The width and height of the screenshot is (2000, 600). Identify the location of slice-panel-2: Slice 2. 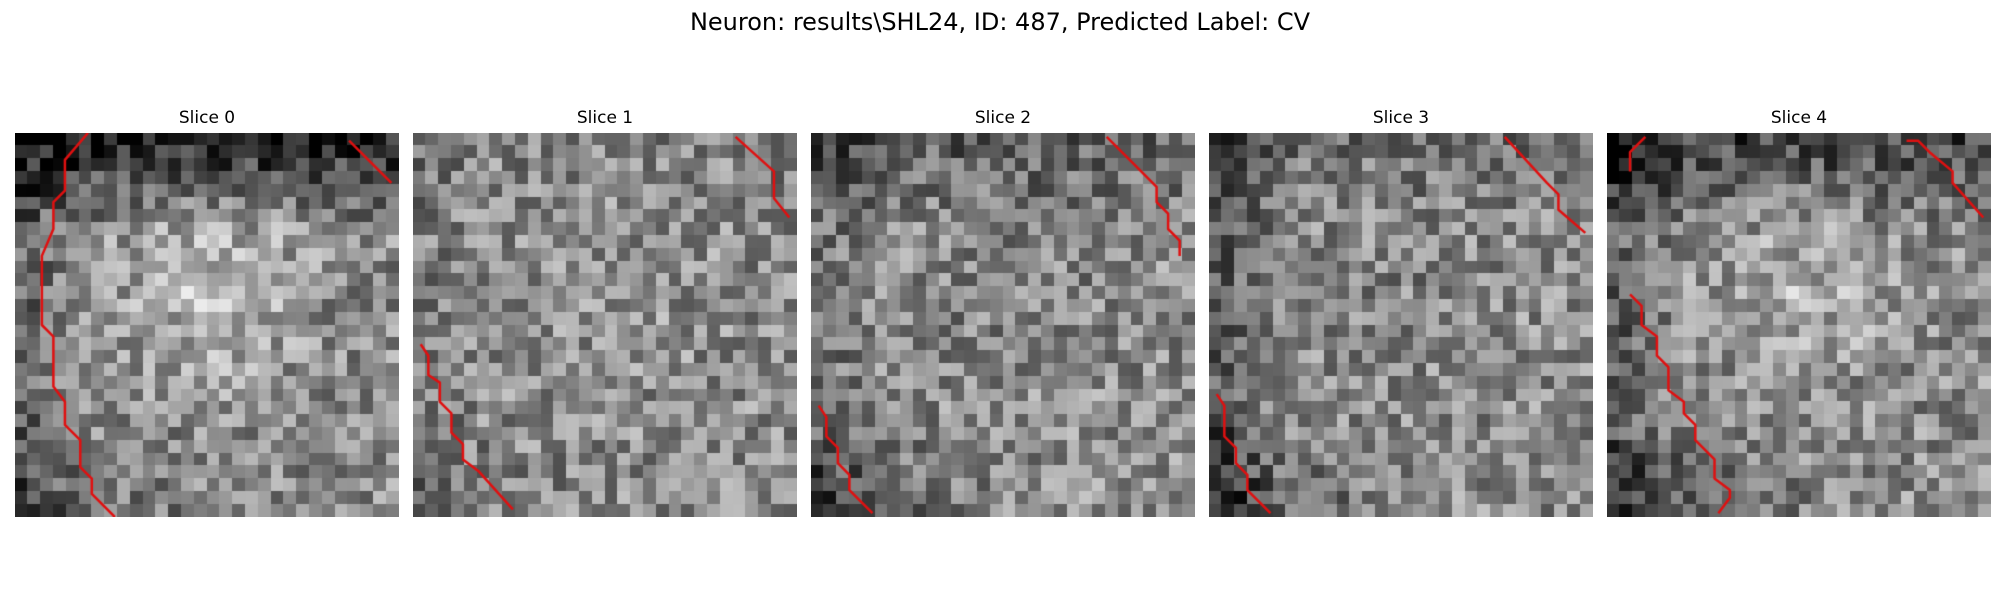
(1003, 313).